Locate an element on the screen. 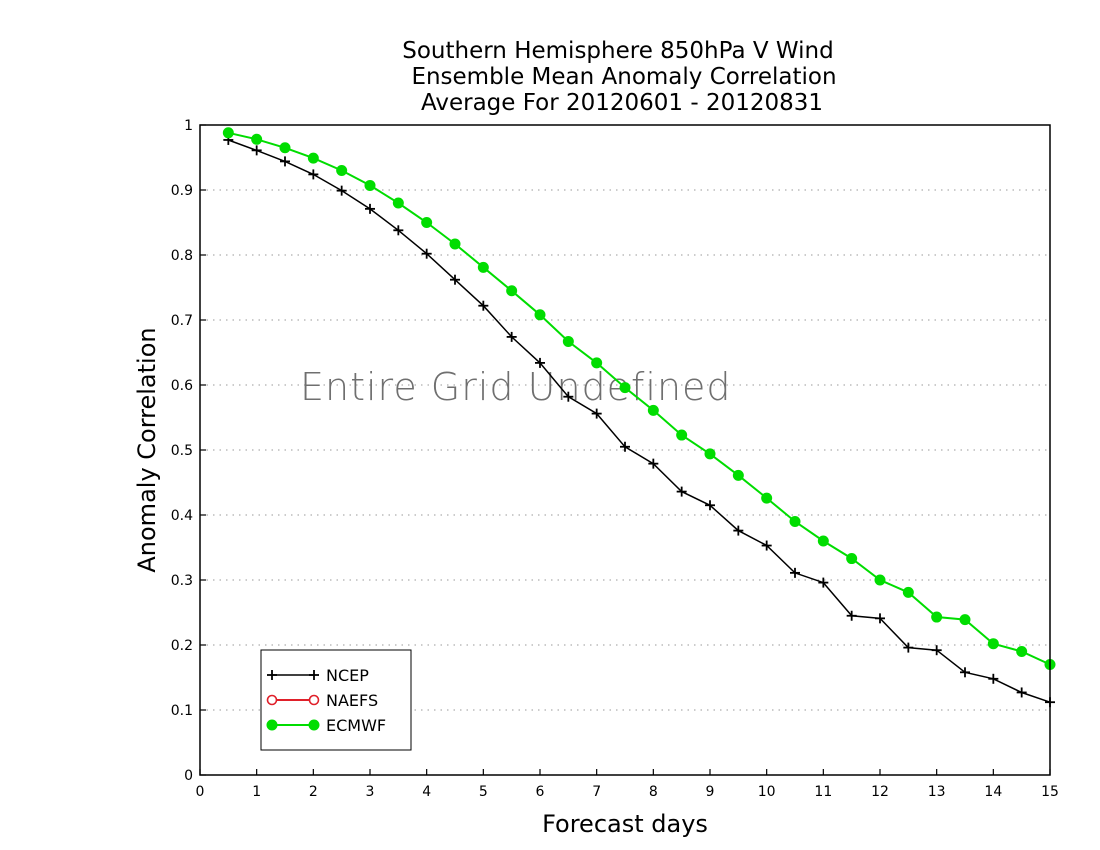 The width and height of the screenshot is (1100, 850). y-tick-label: 0.5 is located at coordinates (182, 451).